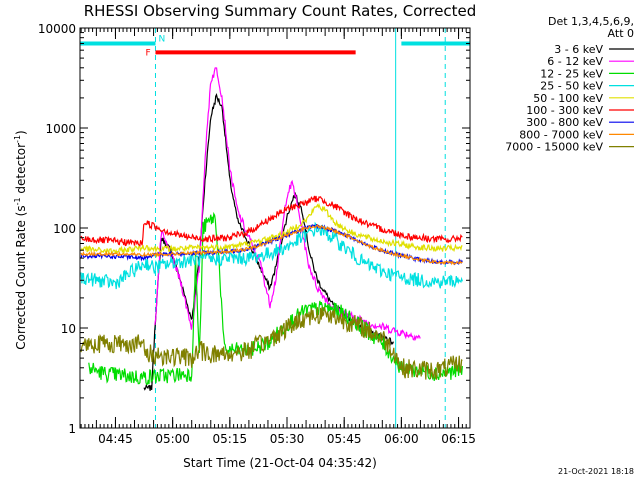  I want to click on y-tick-label: 1, so click(72, 429).